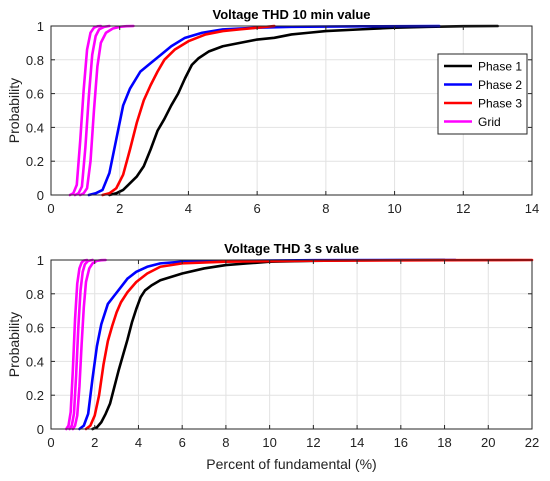  What do you see at coordinates (482, 94) in the screenshot?
I see `legend: Phase 1 Phase 2 Phase 3 Grid` at bounding box center [482, 94].